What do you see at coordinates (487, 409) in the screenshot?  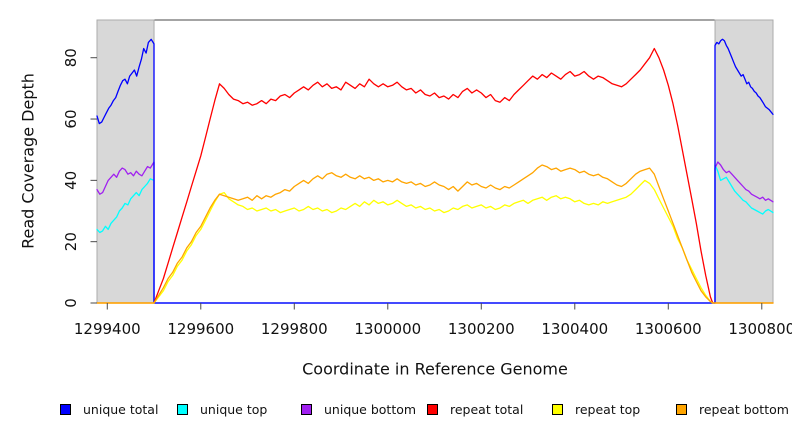 I see `legend-label: repeat total` at bounding box center [487, 409].